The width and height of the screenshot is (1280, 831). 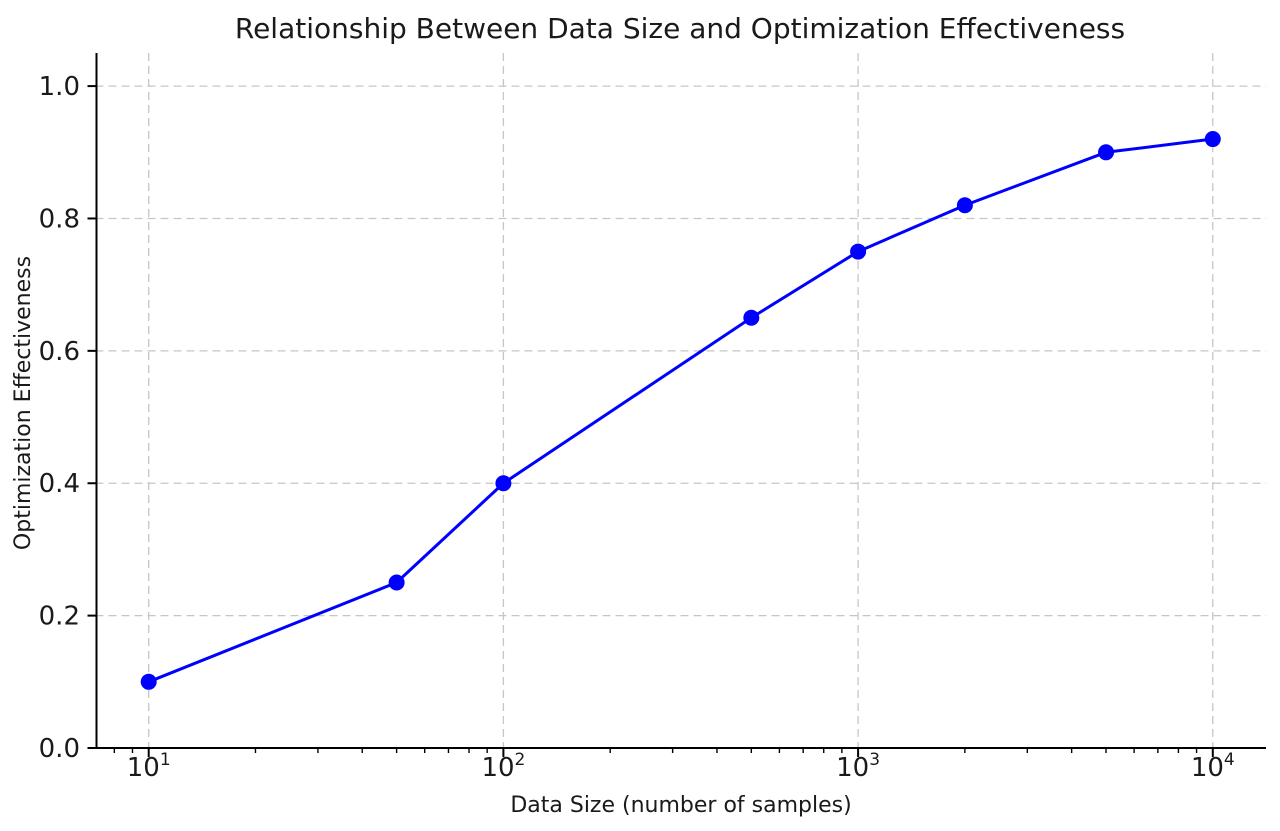 I want to click on x-tick-label: 10³, so click(x=858, y=766).